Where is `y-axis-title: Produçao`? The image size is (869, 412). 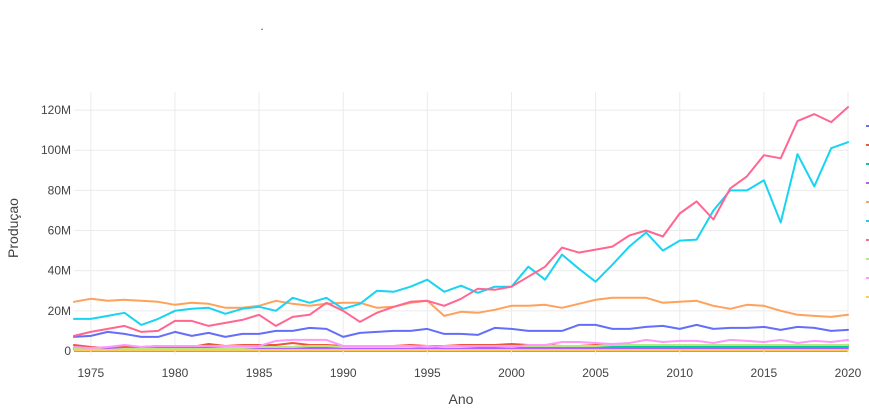
y-axis-title: Produçao is located at coordinates (13, 228).